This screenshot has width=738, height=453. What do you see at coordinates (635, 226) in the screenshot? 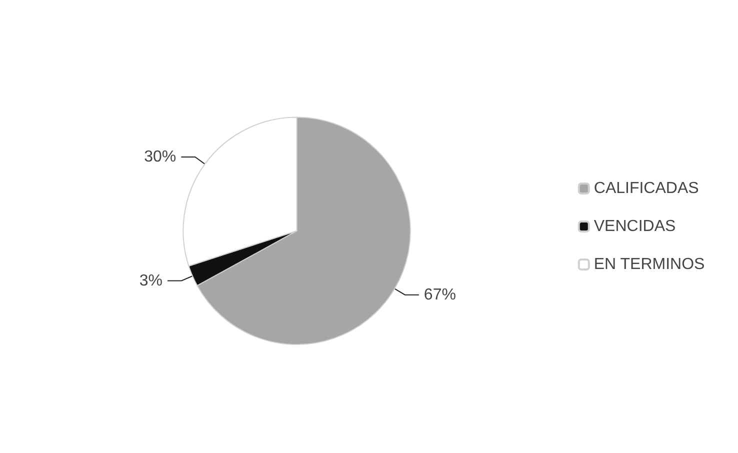
I see `legend-label: VENCIDAS` at bounding box center [635, 226].